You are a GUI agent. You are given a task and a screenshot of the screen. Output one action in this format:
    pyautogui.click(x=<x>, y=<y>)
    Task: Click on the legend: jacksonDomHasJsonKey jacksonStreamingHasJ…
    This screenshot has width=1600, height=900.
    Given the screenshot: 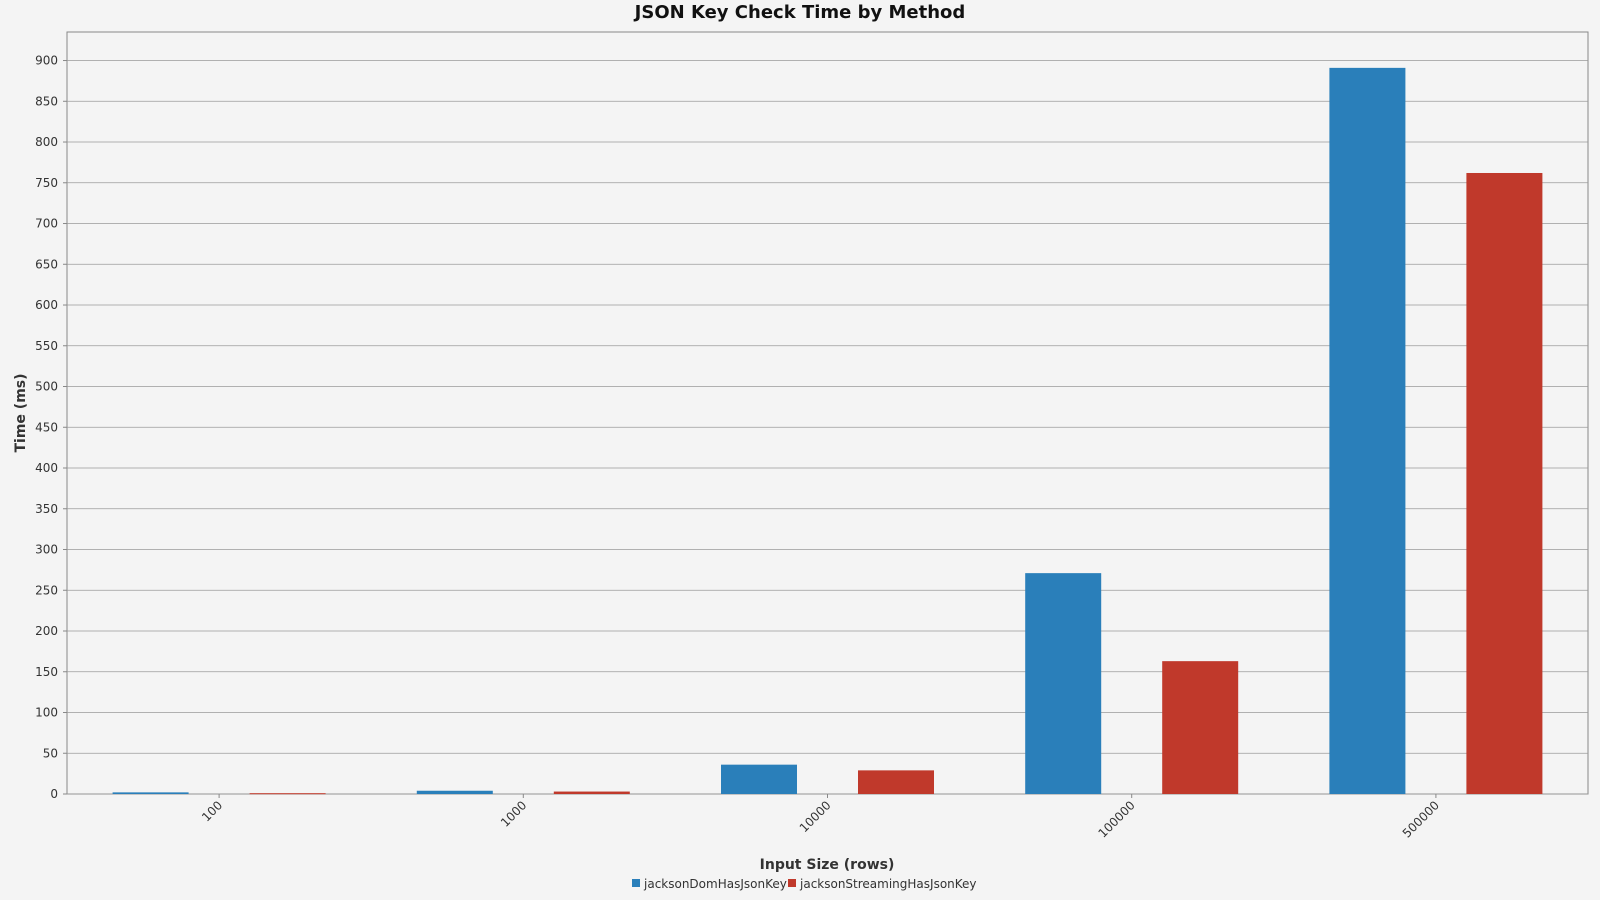 What is the action you would take?
    pyautogui.click(x=804, y=884)
    